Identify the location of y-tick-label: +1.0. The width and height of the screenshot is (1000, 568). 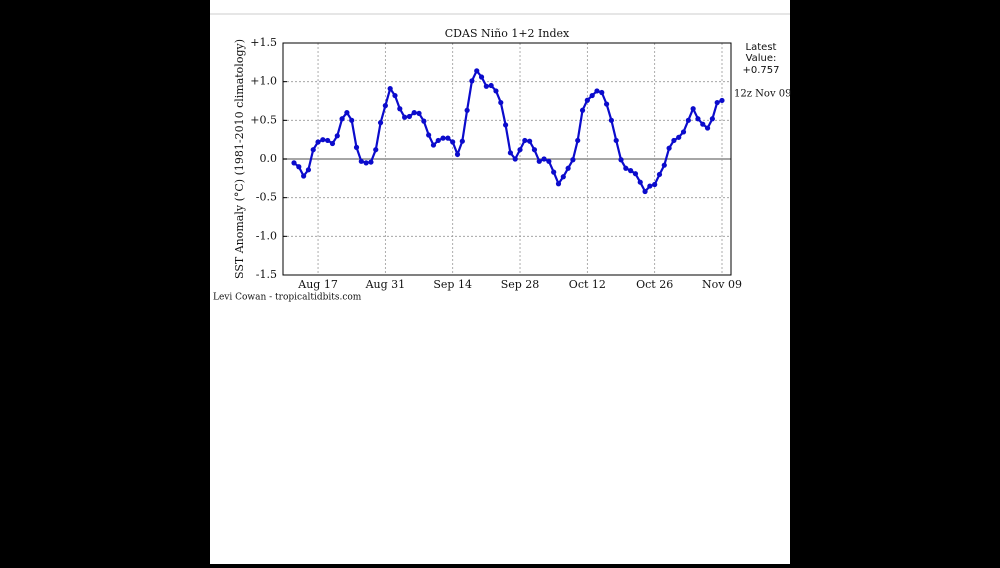
(263, 81).